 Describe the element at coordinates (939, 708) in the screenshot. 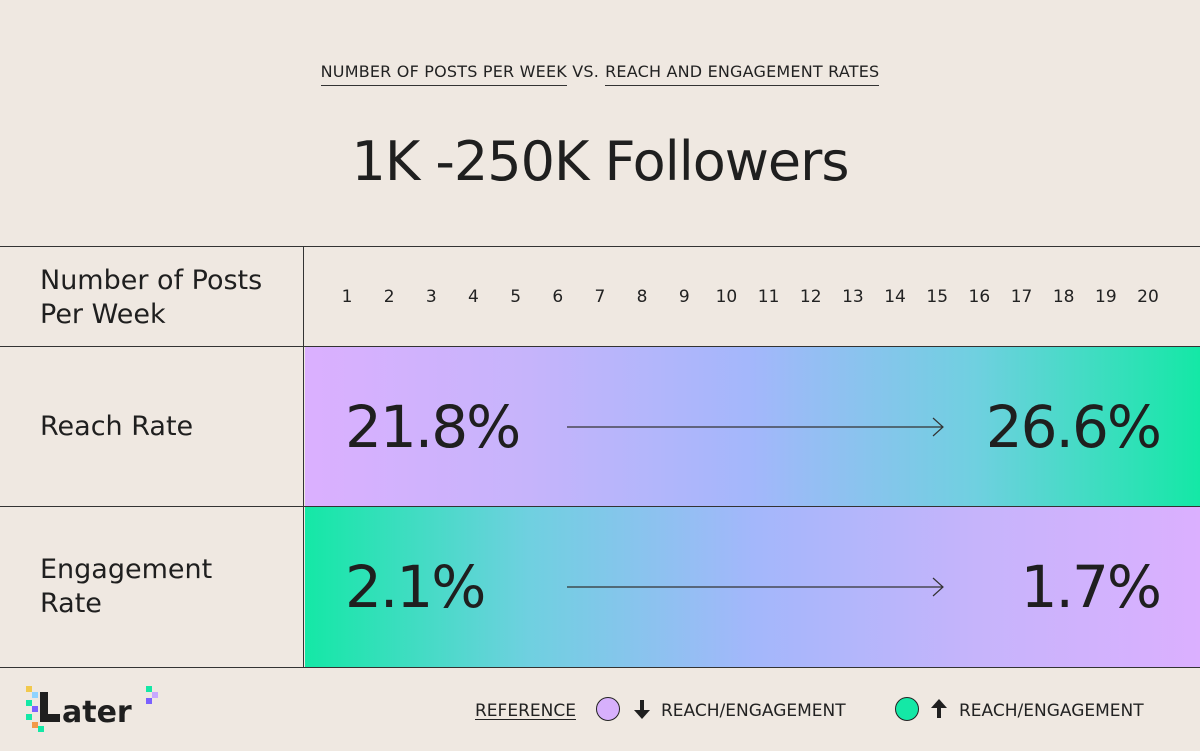

I see `arrow-up-icon` at that location.